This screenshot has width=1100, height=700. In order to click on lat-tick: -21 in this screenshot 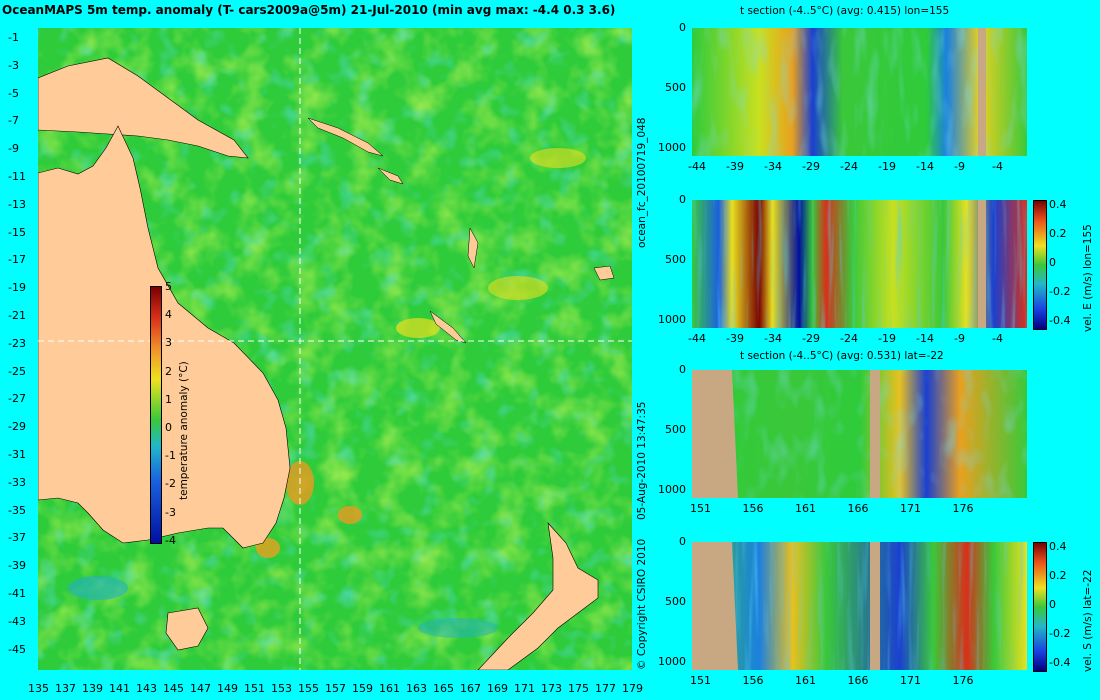, I will do `click(17, 315)`.